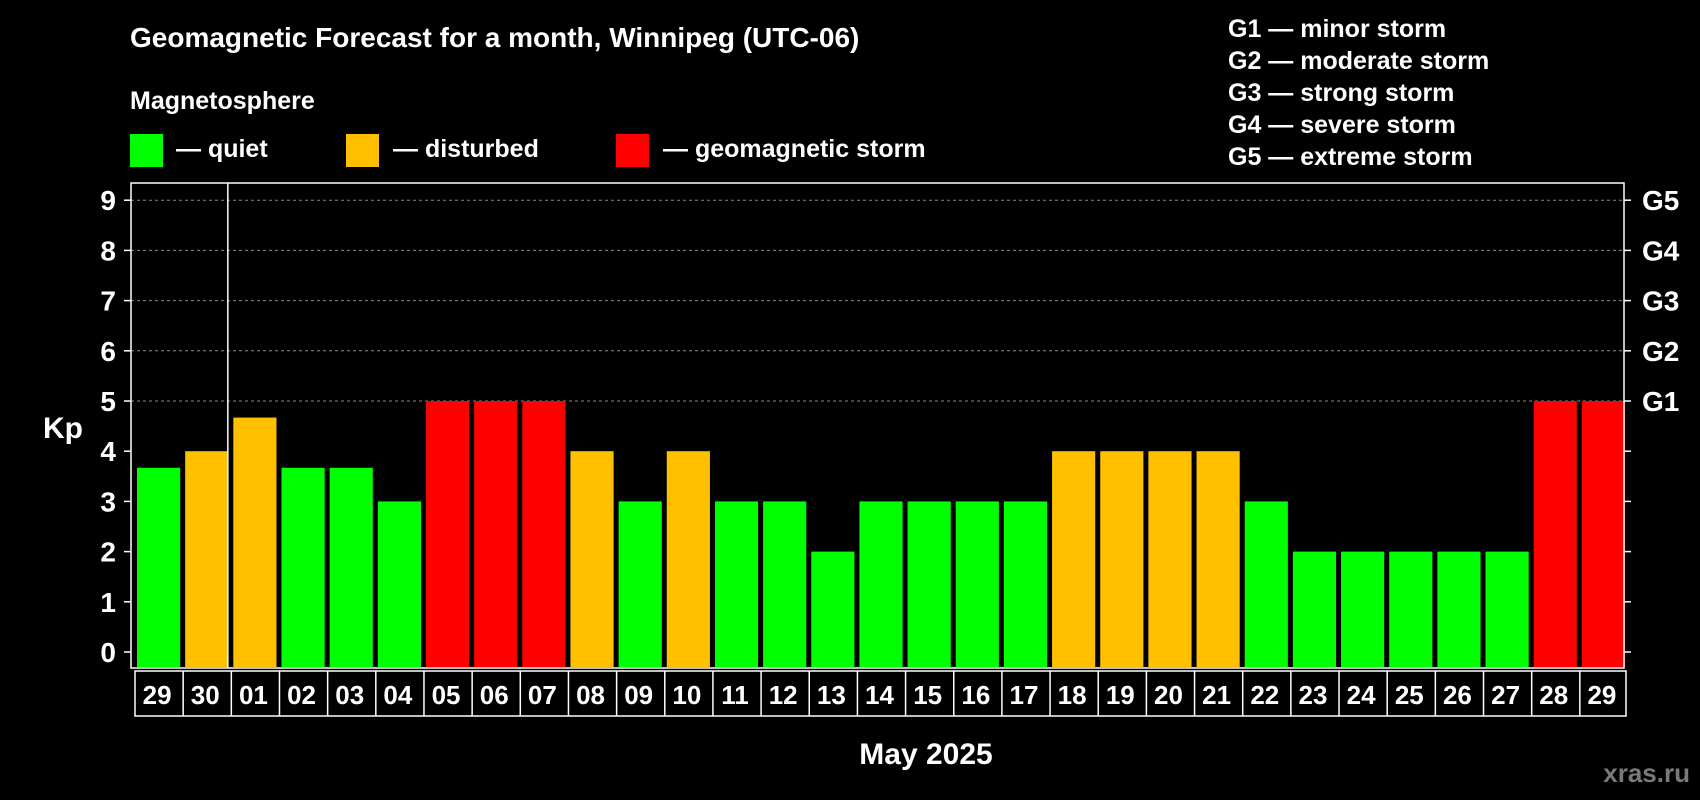 The width and height of the screenshot is (1700, 800). Describe the element at coordinates (1660, 351) in the screenshot. I see `right-tick-label-G2: G2` at that location.